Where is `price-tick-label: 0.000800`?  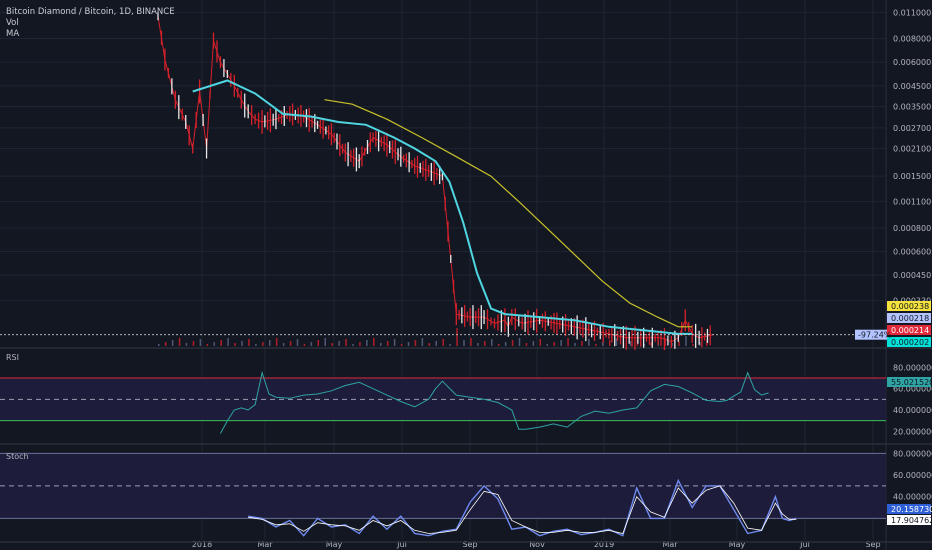 price-tick-label: 0.000800 is located at coordinates (912, 228).